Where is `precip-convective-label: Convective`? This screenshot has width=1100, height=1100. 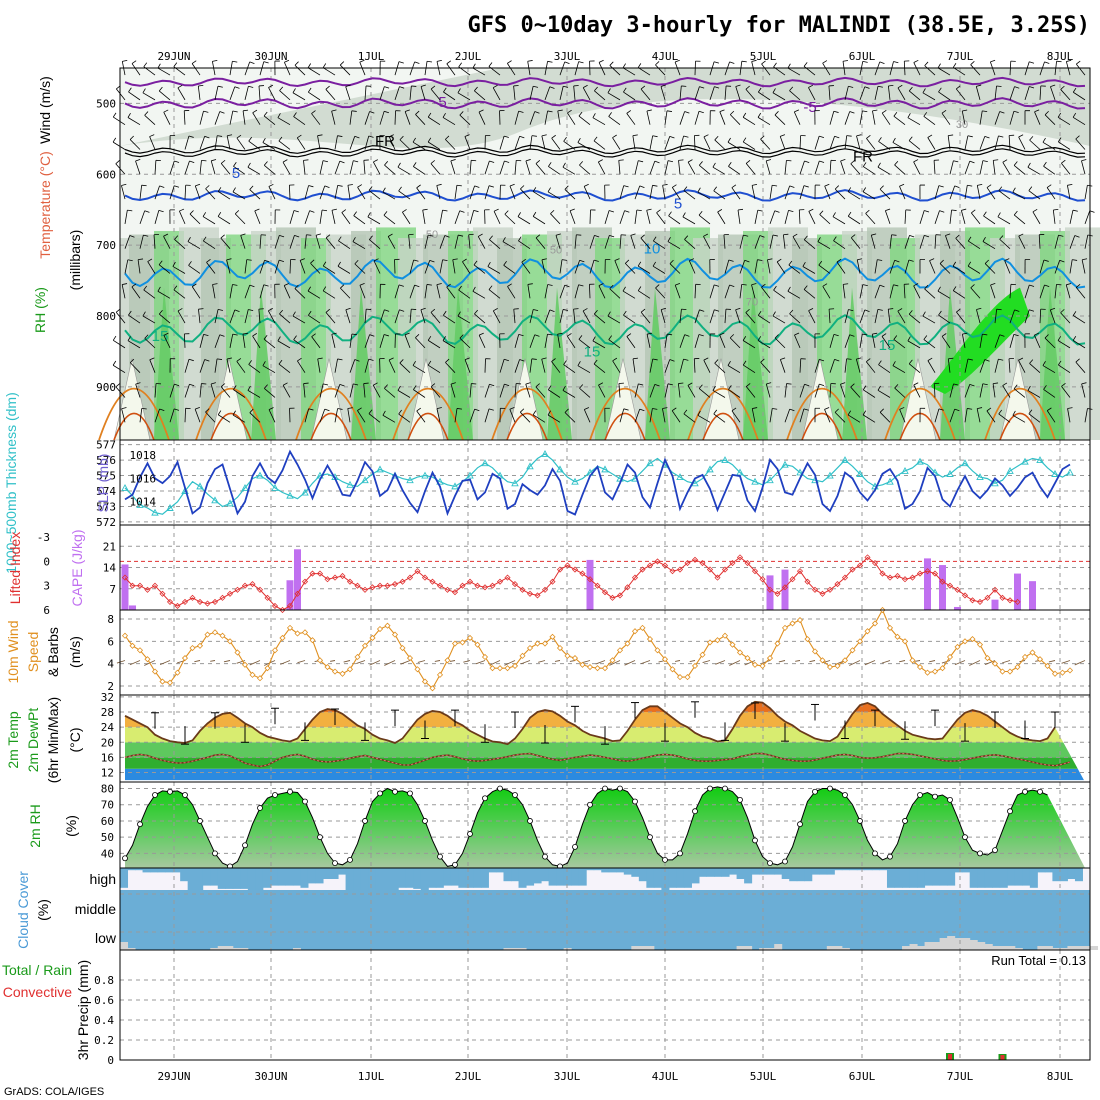
precip-convective-label: Convective is located at coordinates (37, 992).